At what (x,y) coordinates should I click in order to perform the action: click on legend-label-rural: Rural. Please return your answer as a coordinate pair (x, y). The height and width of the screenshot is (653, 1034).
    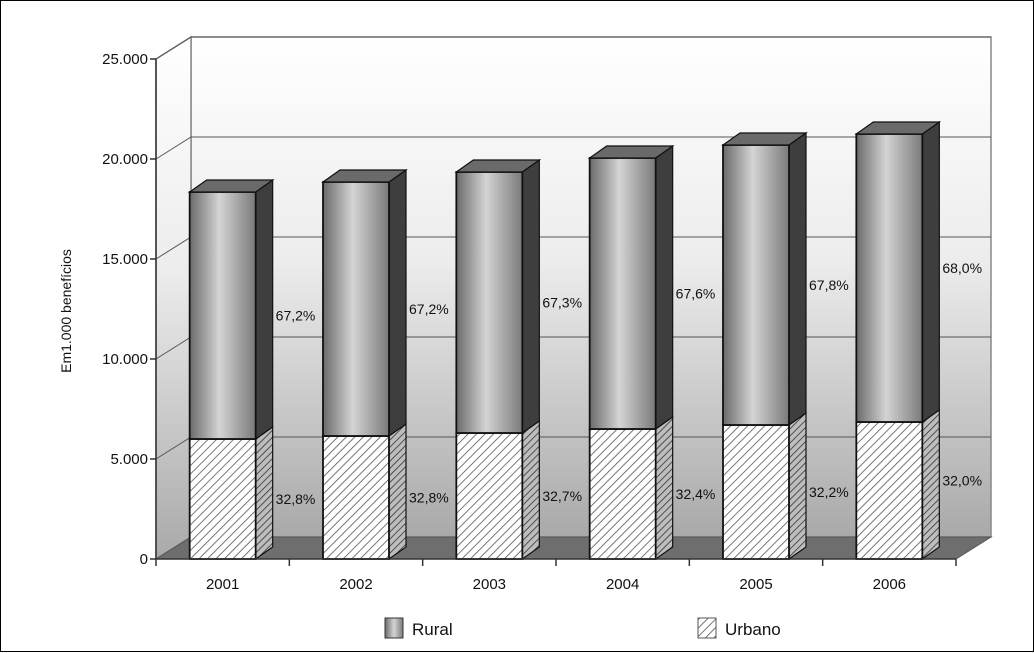
    Looking at the image, I should click on (432, 629).